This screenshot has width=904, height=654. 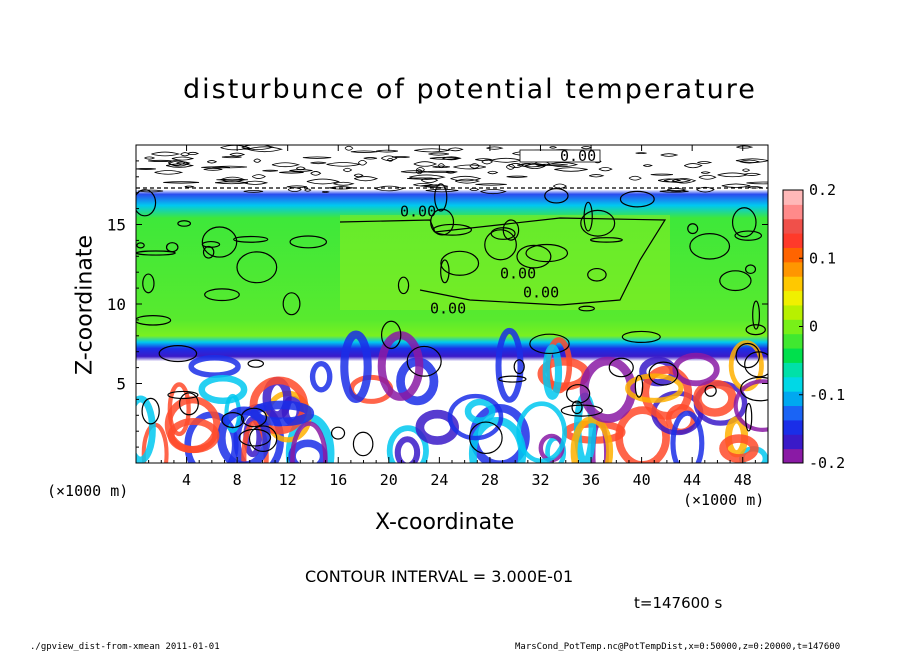 What do you see at coordinates (121, 384) in the screenshot?
I see `y-tick-label-0: 5` at bounding box center [121, 384].